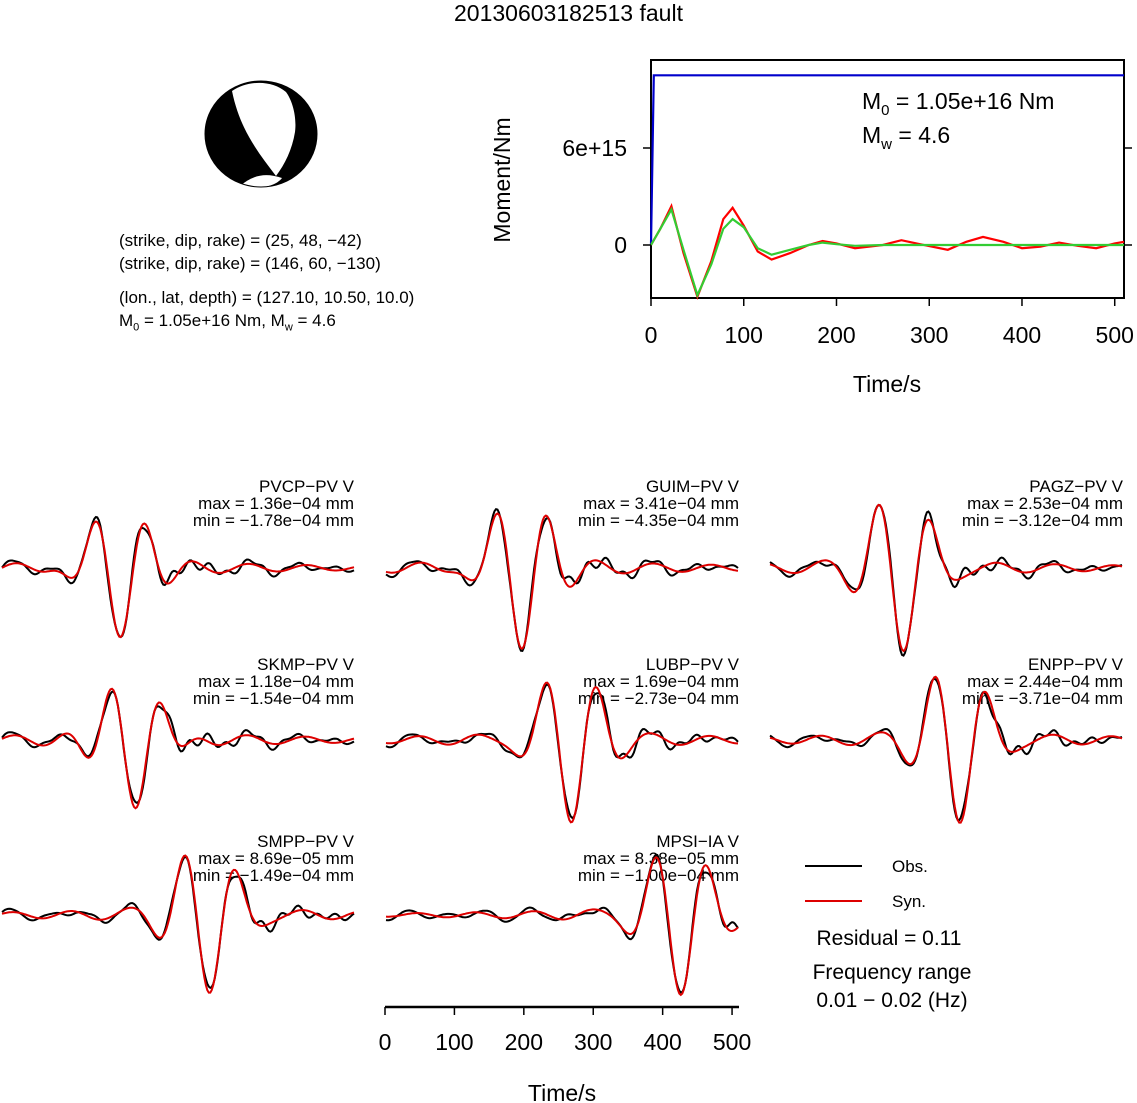 Image resolution: width=1137 pixels, height=1103 pixels. What do you see at coordinates (620, 245) in the screenshot?
I see `moment-ytick-label-0: 0` at bounding box center [620, 245].